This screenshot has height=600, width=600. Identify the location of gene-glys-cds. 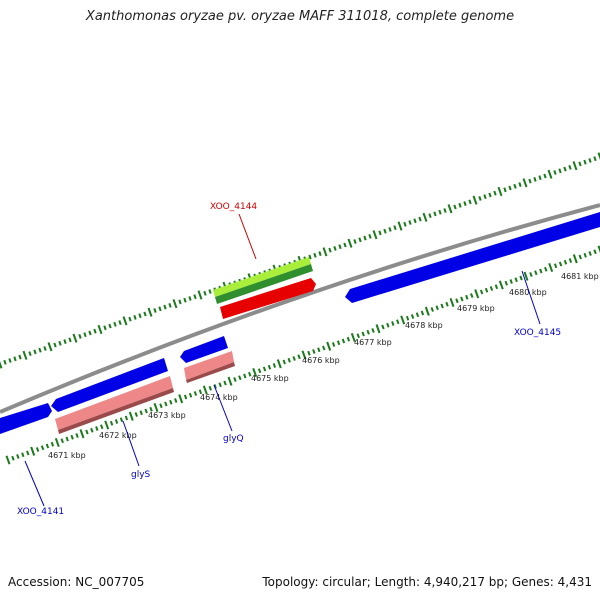
(109, 385).